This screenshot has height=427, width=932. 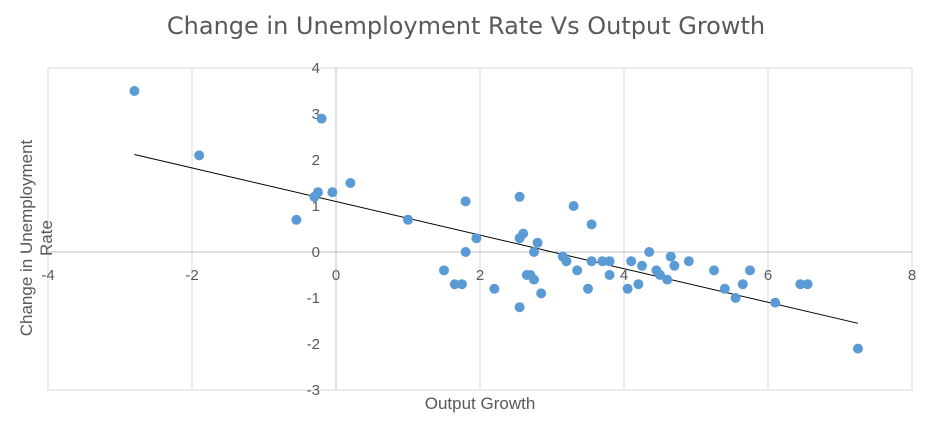 What do you see at coordinates (47, 275) in the screenshot?
I see `x-tick-label: -4` at bounding box center [47, 275].